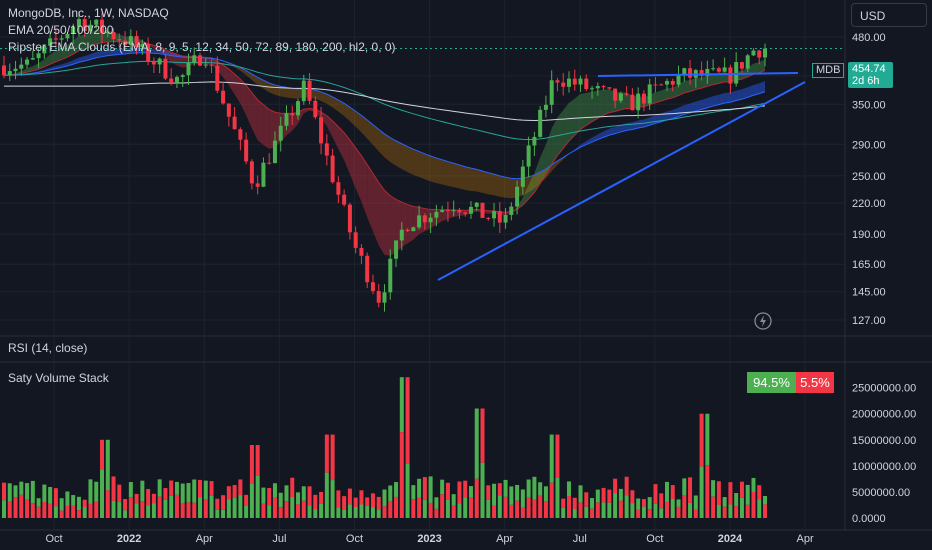 The height and width of the screenshot is (550, 932). What do you see at coordinates (429, 539) in the screenshot?
I see `time-tick-label: 2023` at bounding box center [429, 539].